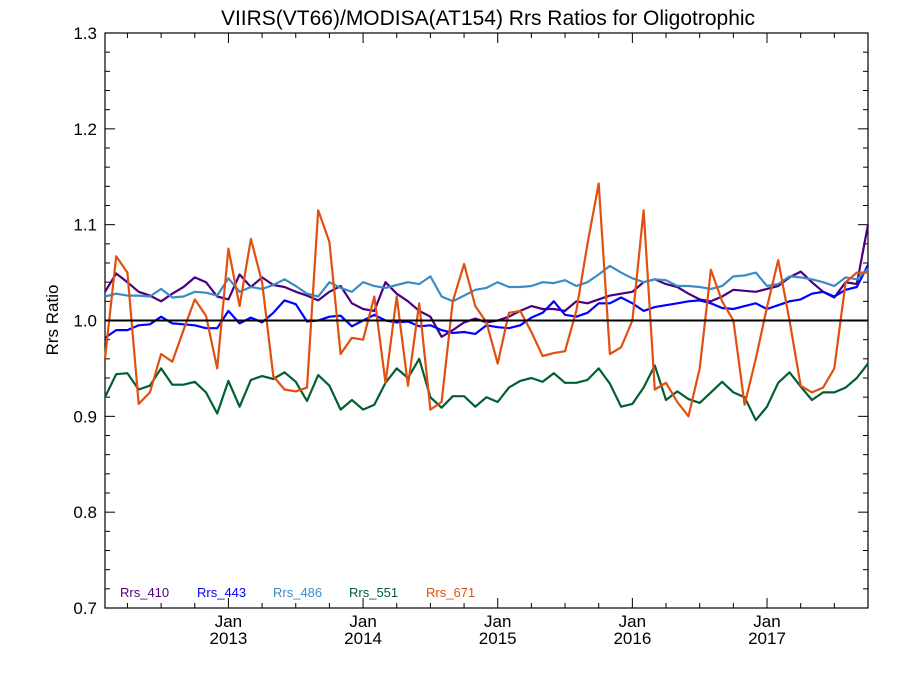 This screenshot has height=675, width=900. What do you see at coordinates (221, 592) in the screenshot?
I see `legend-entry-rrs-443: Rrs_443` at bounding box center [221, 592].